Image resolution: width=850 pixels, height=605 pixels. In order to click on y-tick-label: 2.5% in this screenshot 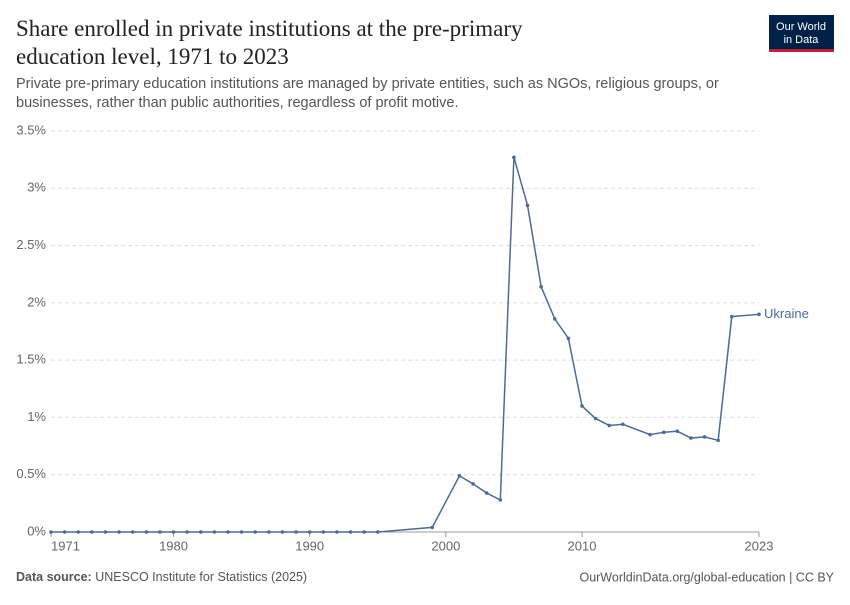, I will do `click(31, 244)`.